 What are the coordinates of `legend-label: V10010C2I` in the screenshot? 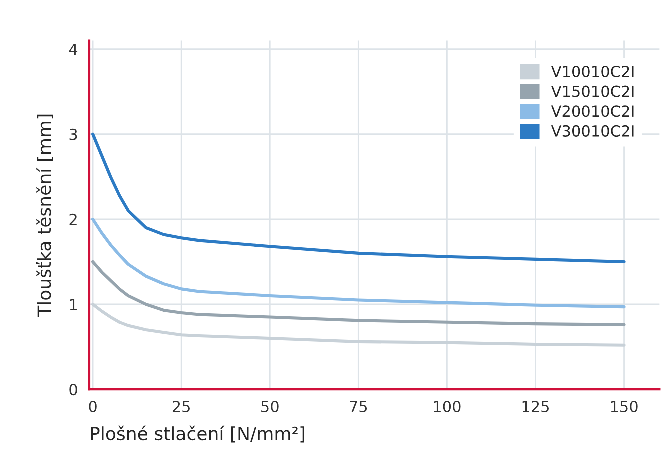 It's located at (592, 72).